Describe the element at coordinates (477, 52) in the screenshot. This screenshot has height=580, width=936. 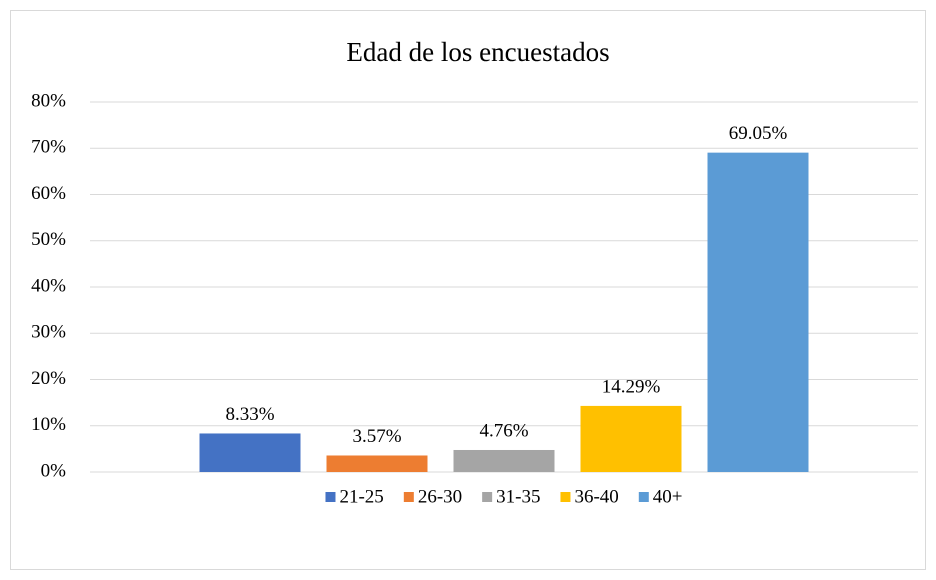
I see `chart-title: Edad de los encuestados` at that location.